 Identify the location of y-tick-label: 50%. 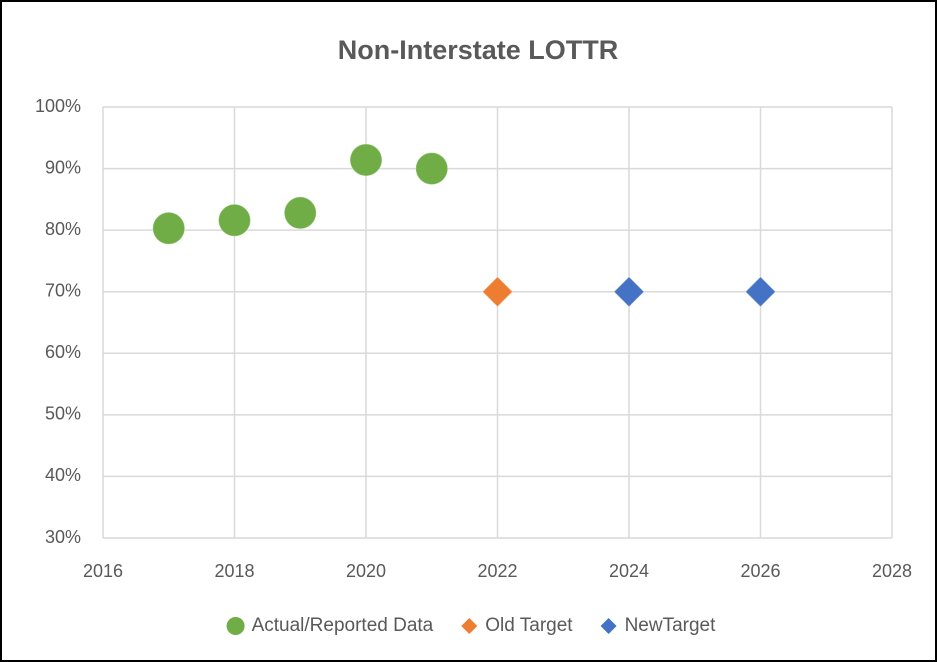
(63, 414).